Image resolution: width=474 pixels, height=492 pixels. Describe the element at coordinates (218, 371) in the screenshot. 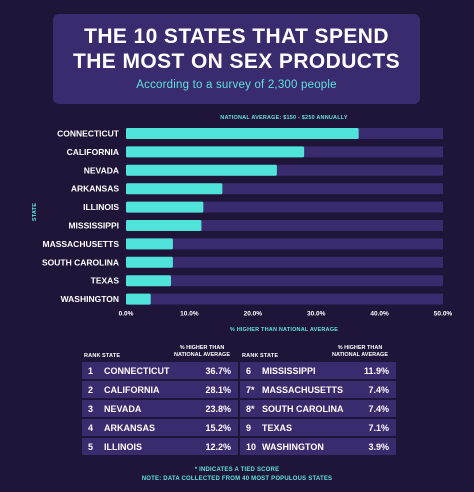

I see `value-cell: 36.7%` at that location.